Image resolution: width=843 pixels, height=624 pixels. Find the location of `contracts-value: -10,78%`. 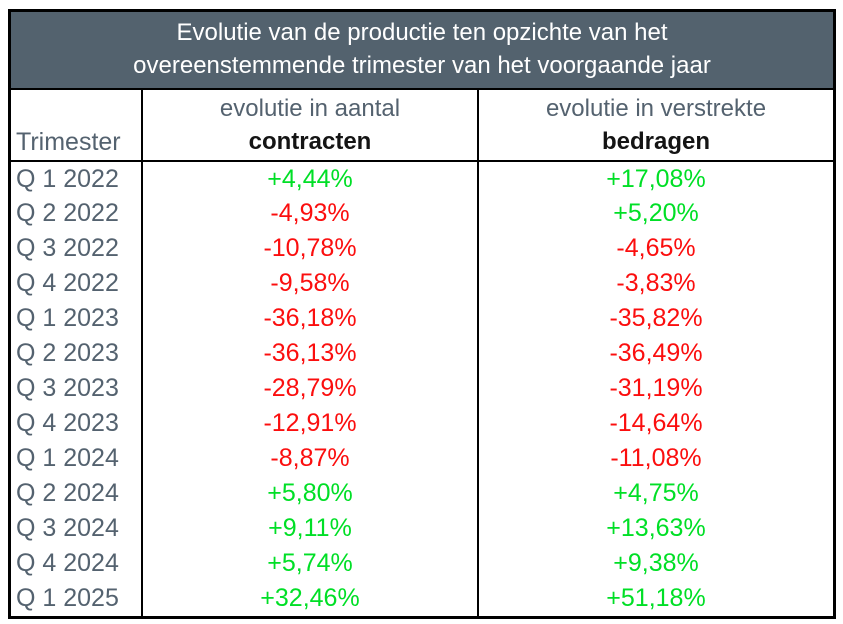

contracts-value: -10,78% is located at coordinates (309, 248).